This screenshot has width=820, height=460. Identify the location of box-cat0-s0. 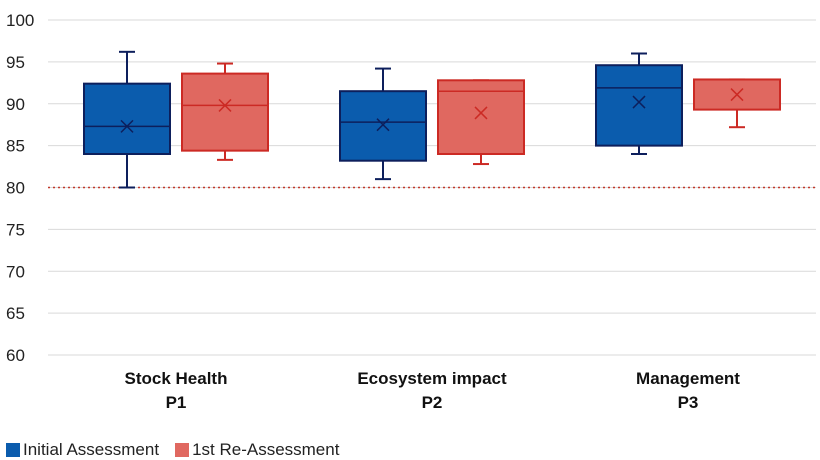
(127, 119).